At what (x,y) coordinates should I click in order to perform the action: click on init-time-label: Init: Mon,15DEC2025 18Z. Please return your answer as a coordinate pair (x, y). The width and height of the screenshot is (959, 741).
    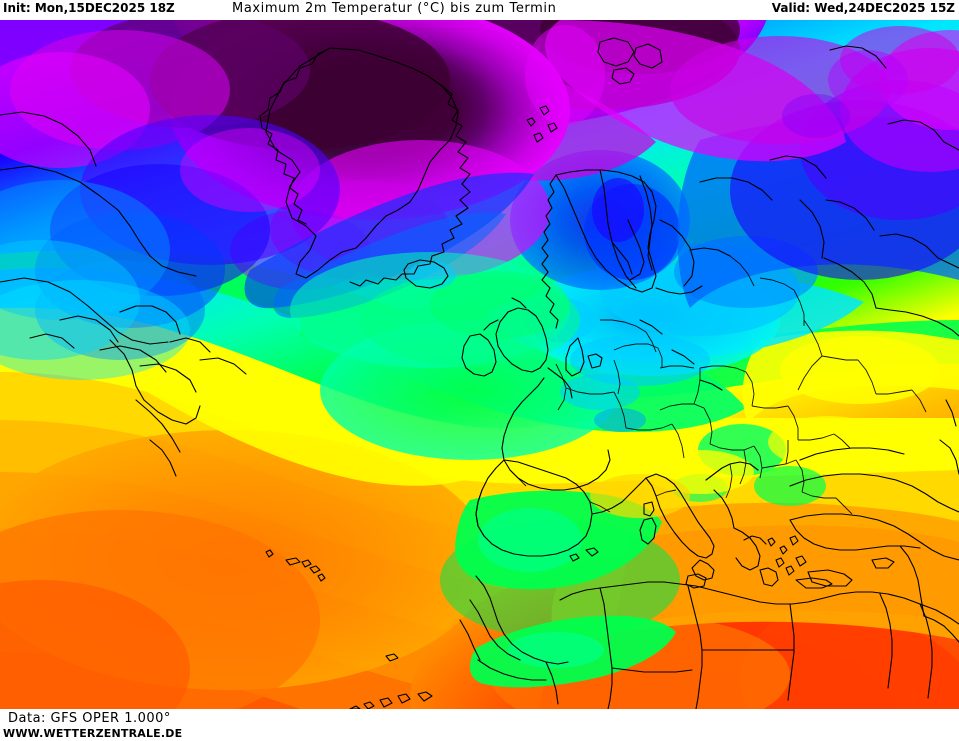
    Looking at the image, I should click on (89, 8).